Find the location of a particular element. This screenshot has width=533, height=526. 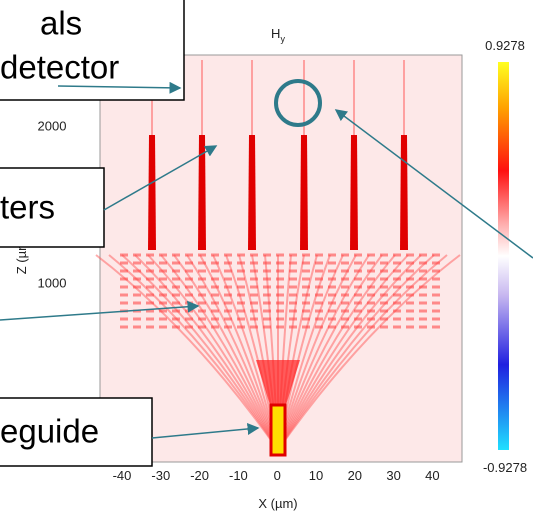

x-tick-label: 30 is located at coordinates (393, 475).